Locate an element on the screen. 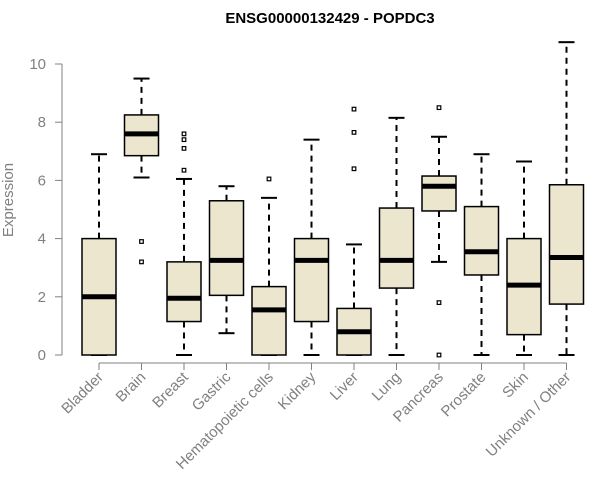 The image size is (600, 500). box-skin is located at coordinates (524, 258).